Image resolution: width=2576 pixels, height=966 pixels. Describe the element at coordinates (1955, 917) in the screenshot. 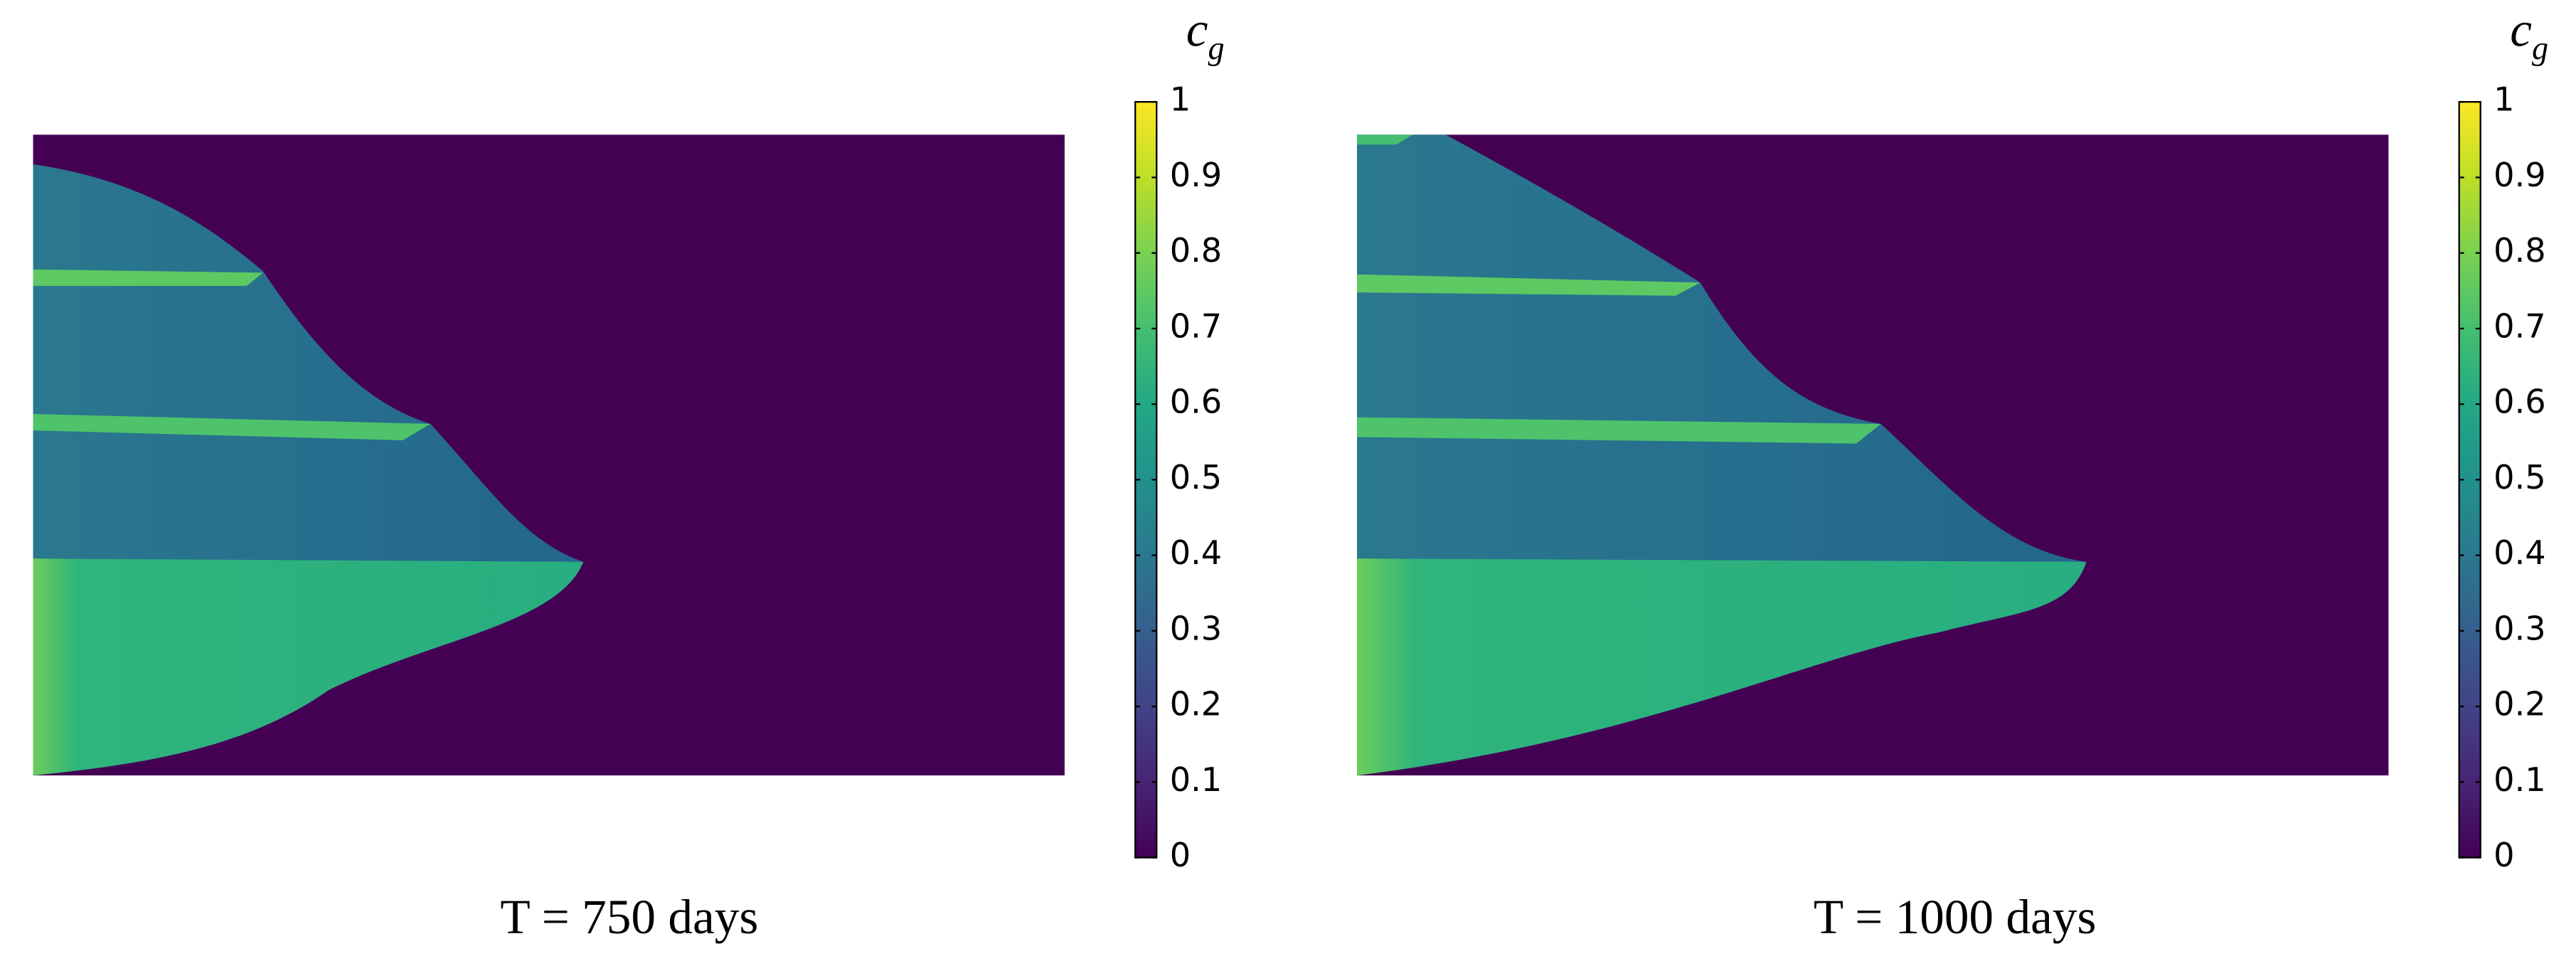

I see `caption: T = 1000 days` at that location.